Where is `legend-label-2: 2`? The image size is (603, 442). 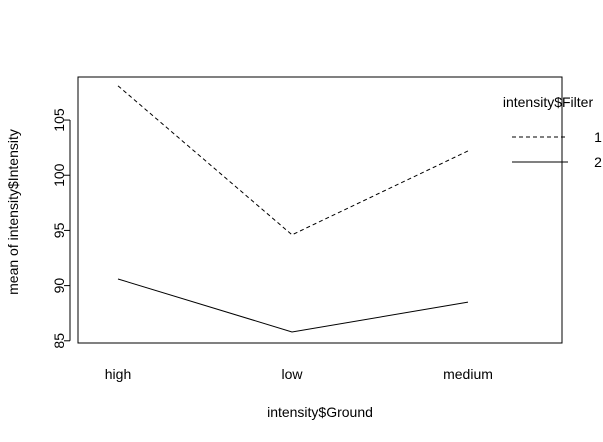
legend-label-2: 2 is located at coordinates (598, 162).